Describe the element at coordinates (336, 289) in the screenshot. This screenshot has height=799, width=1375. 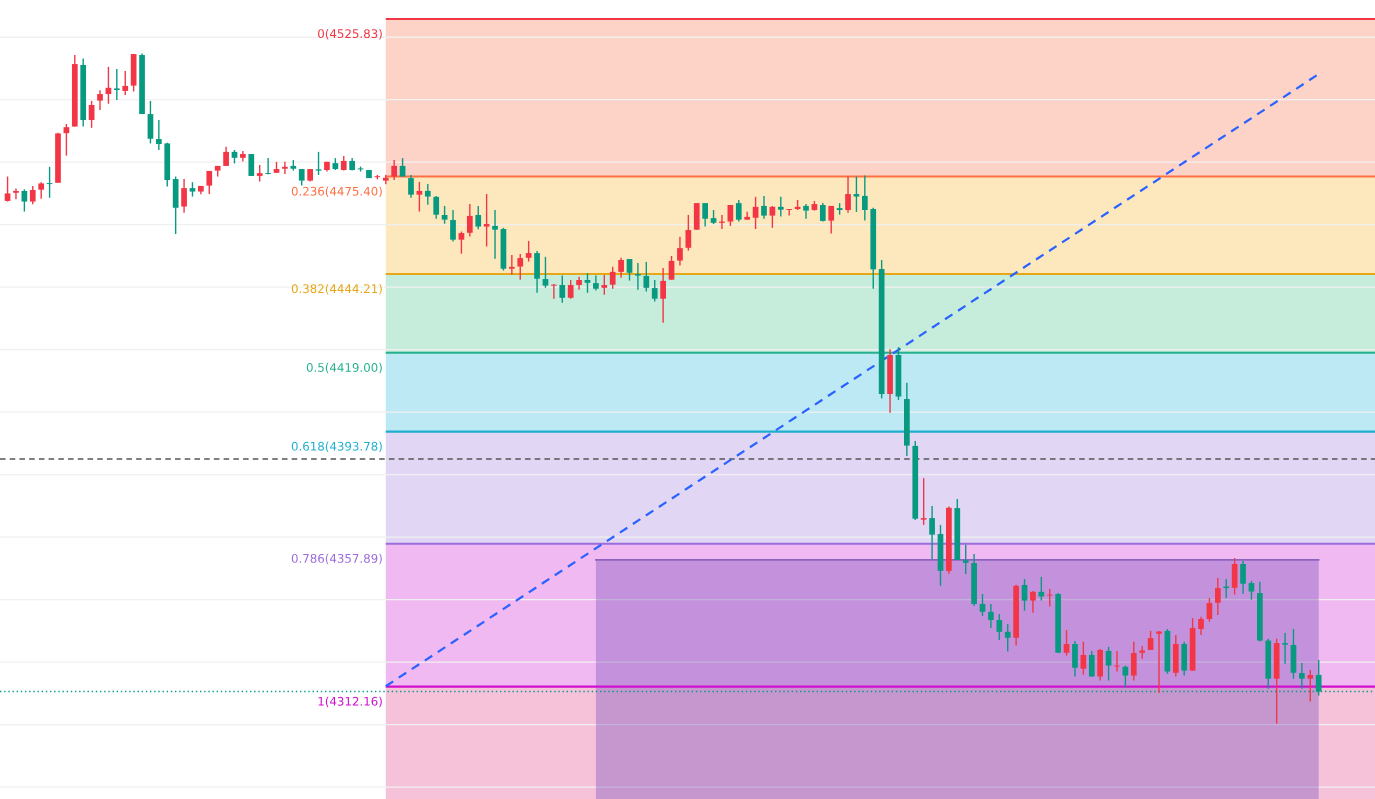
I see `ref-line-label: 0.382(4444.21)` at that location.